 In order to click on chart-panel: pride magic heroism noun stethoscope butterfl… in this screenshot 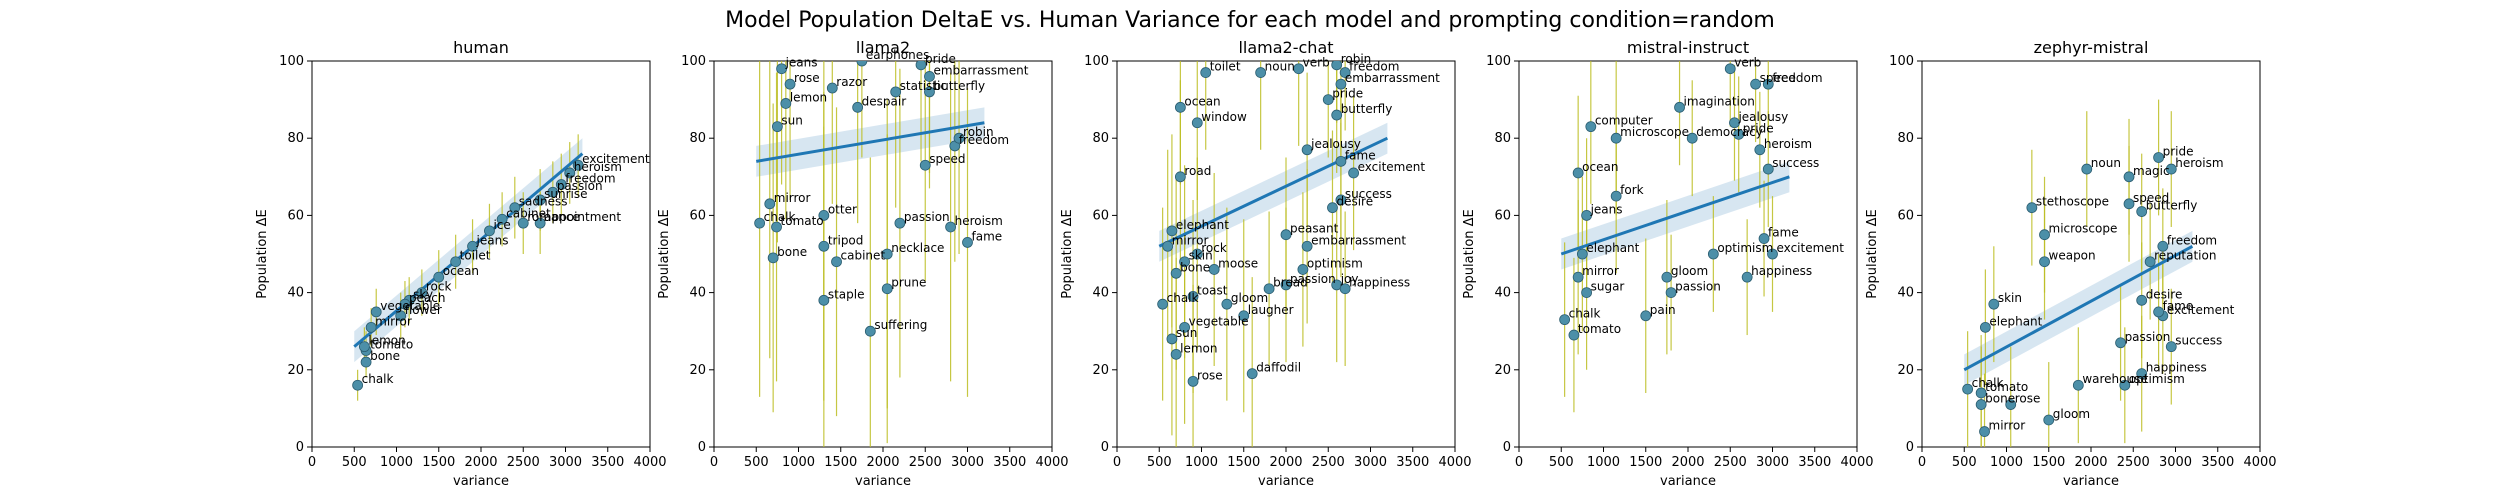, I will do `click(2071, 263)`.